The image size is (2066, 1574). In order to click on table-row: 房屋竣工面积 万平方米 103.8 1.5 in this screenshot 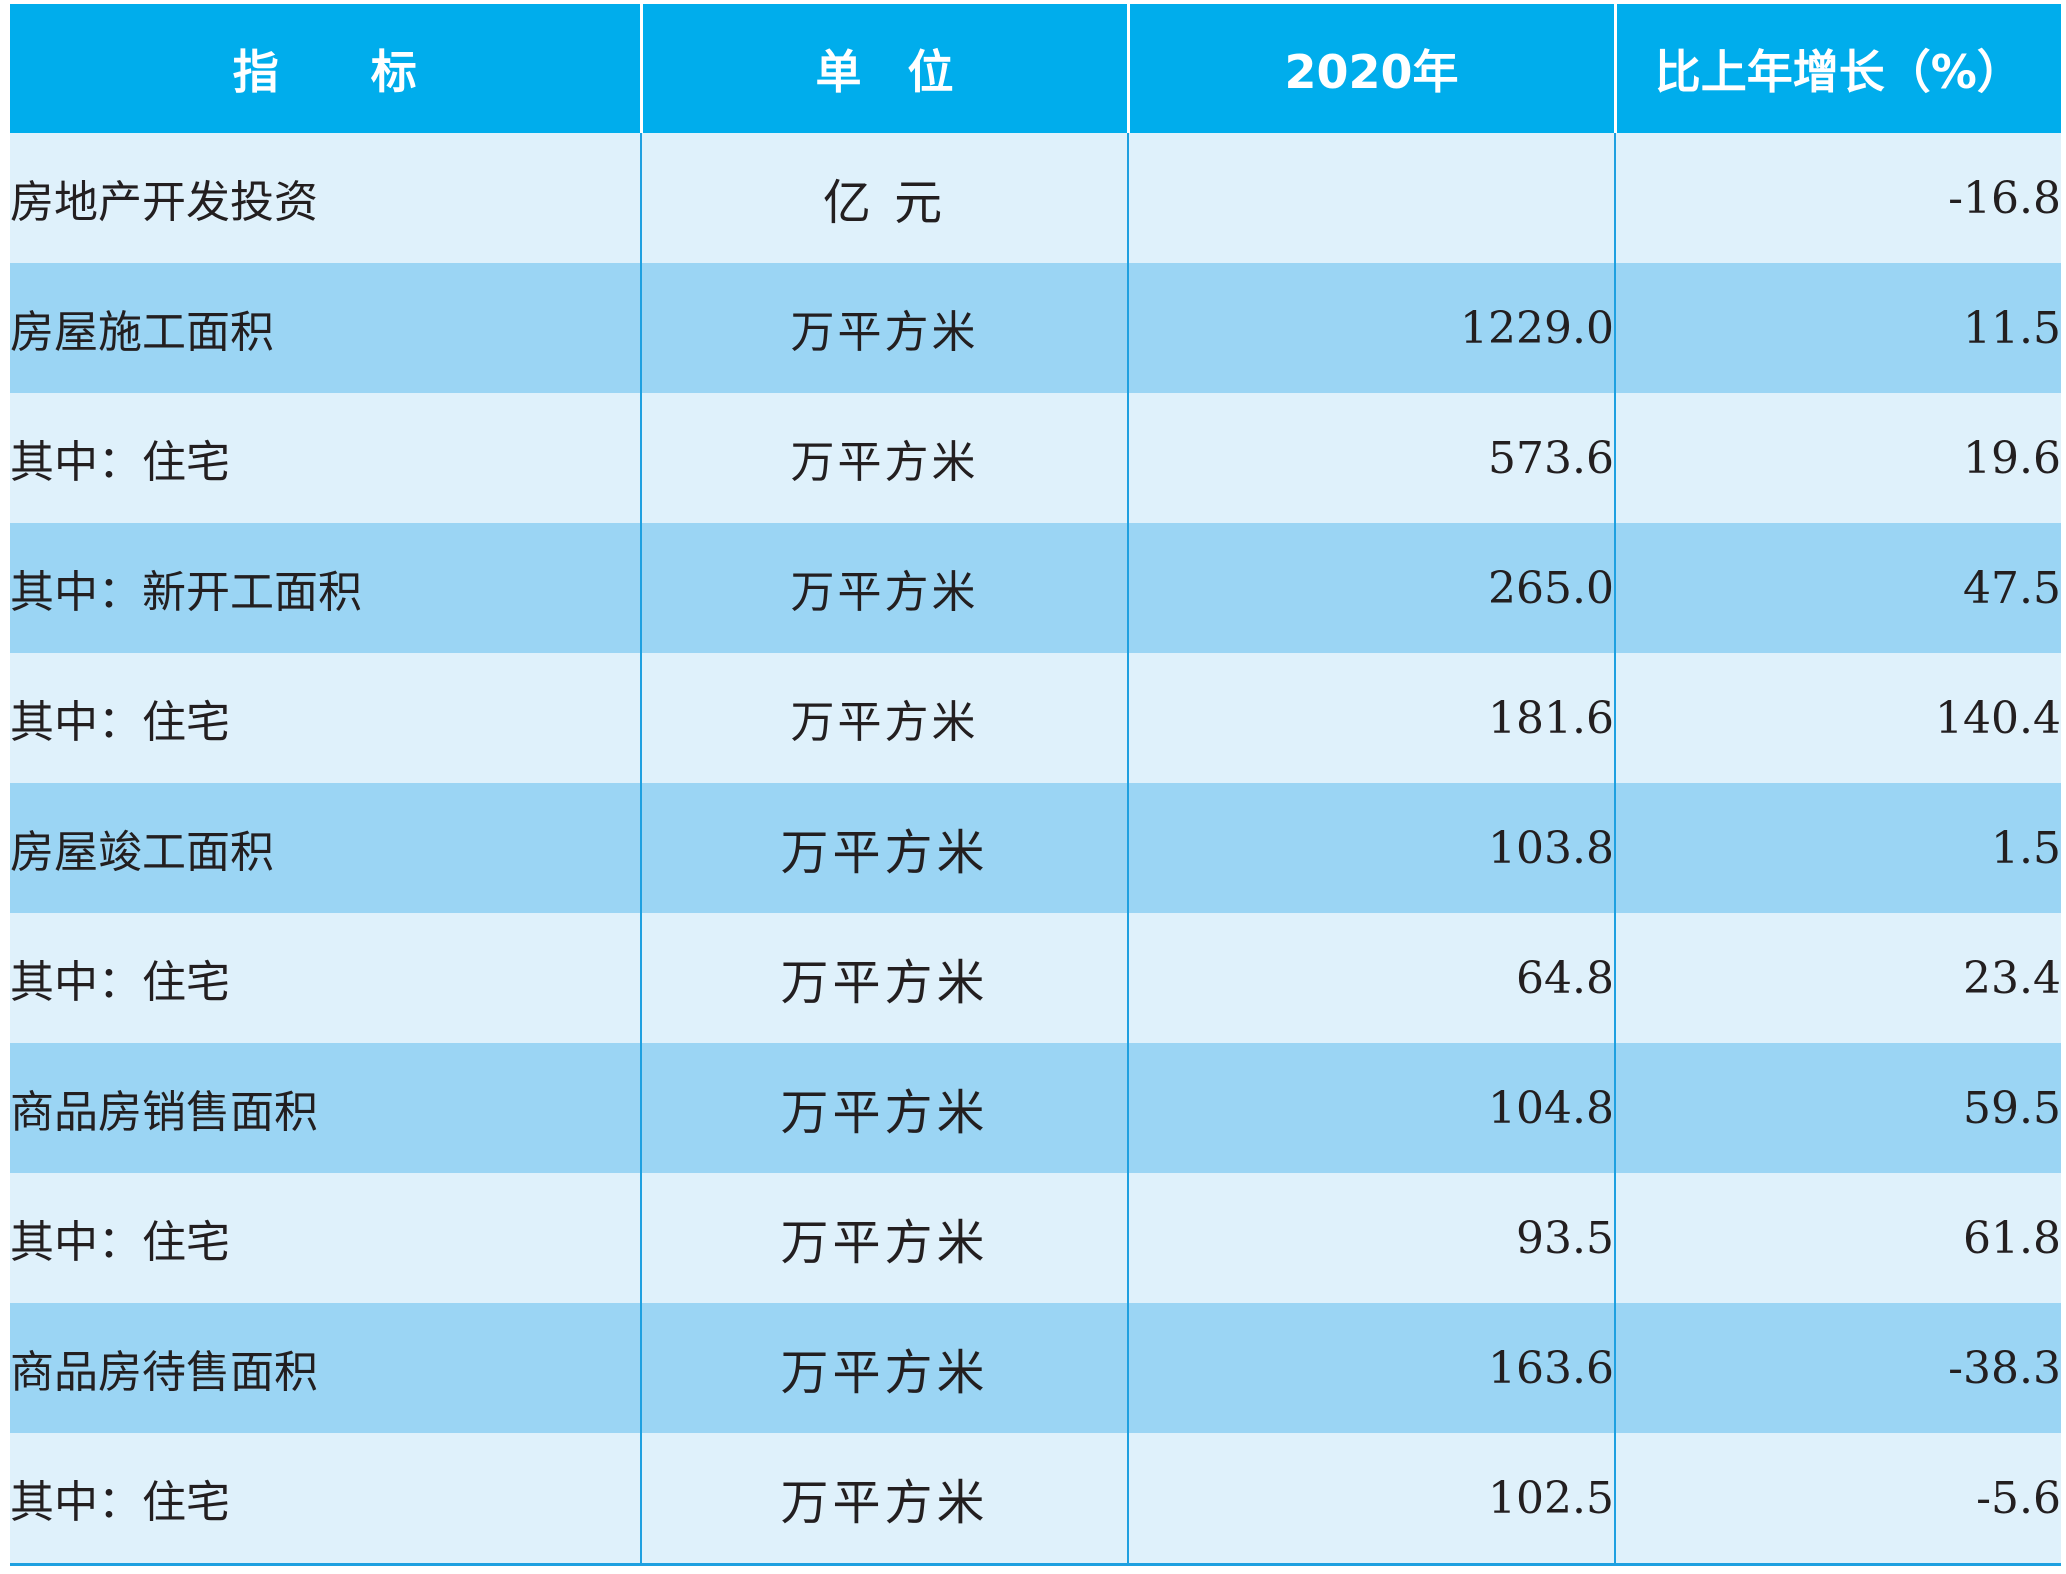, I will do `click(1035, 848)`.